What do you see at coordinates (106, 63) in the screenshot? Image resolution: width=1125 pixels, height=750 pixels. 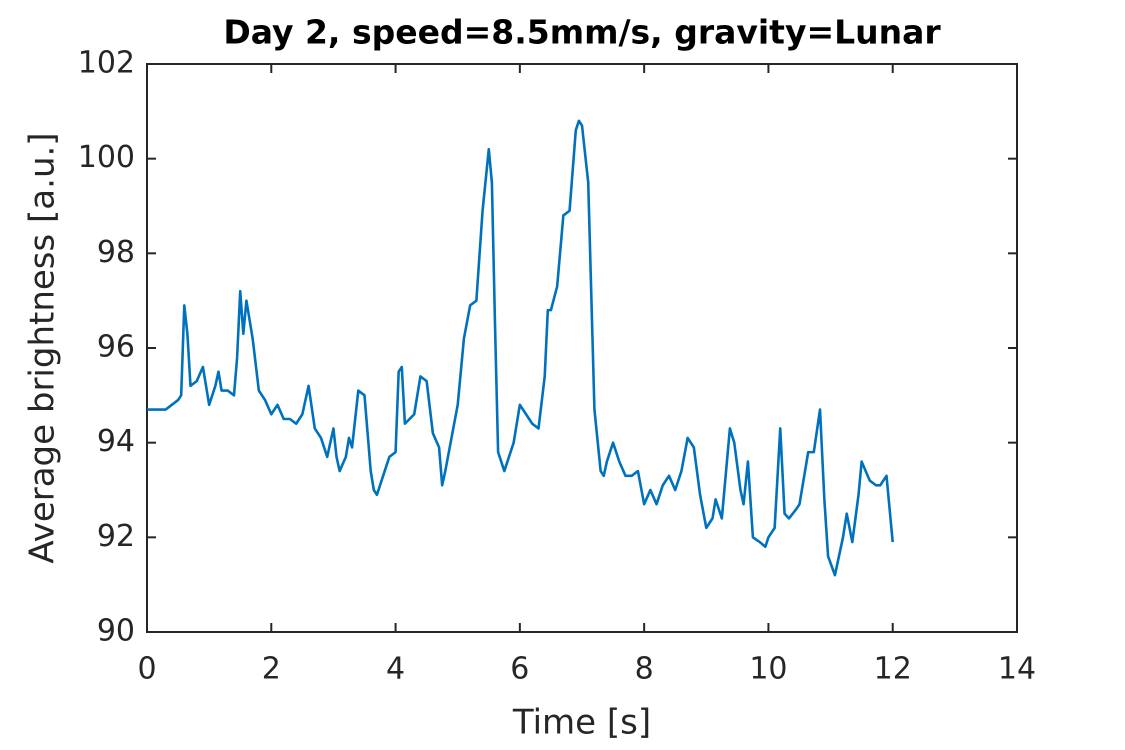 I see `y-tick-label: 102` at bounding box center [106, 63].